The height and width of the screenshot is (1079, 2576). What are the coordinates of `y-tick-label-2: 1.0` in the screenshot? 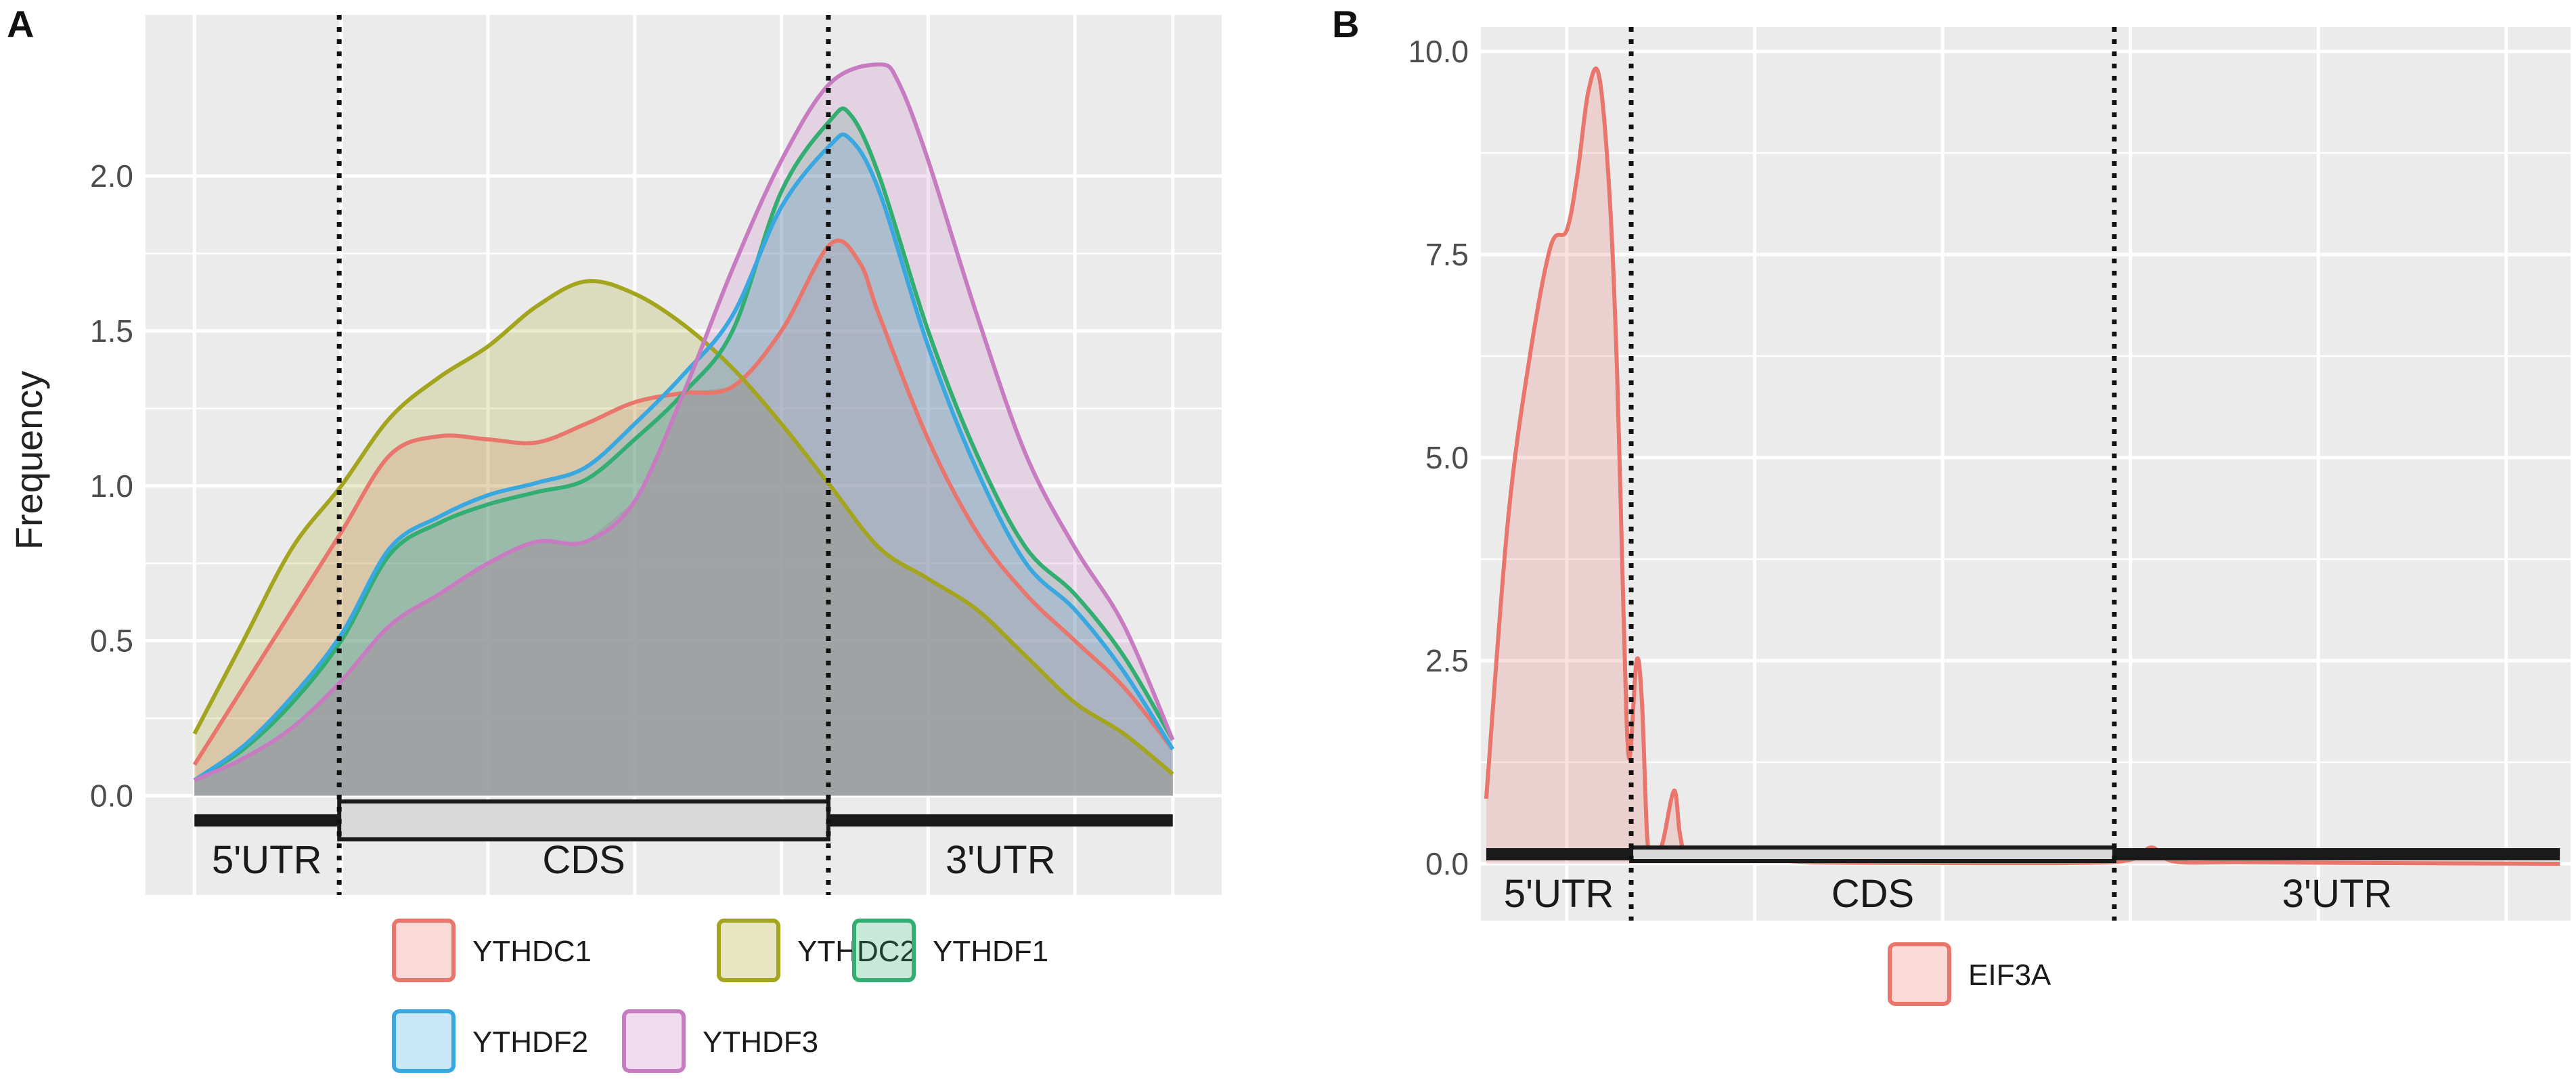 It's located at (111, 486).